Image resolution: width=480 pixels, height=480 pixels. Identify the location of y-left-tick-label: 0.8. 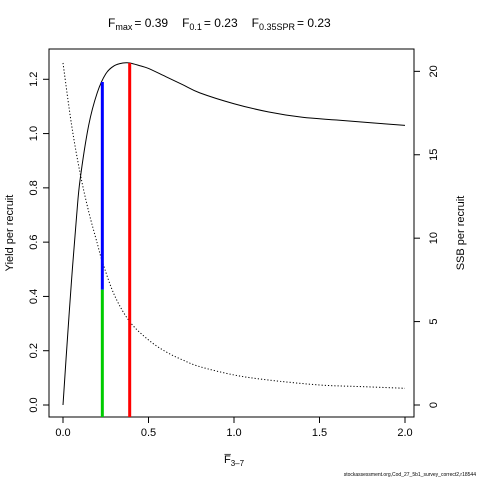
(34, 187).